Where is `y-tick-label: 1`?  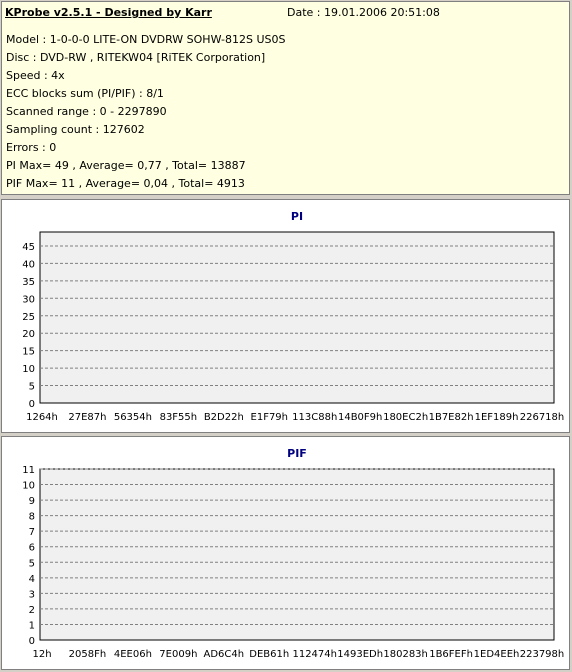
y-tick-label: 1 is located at coordinates (32, 625).